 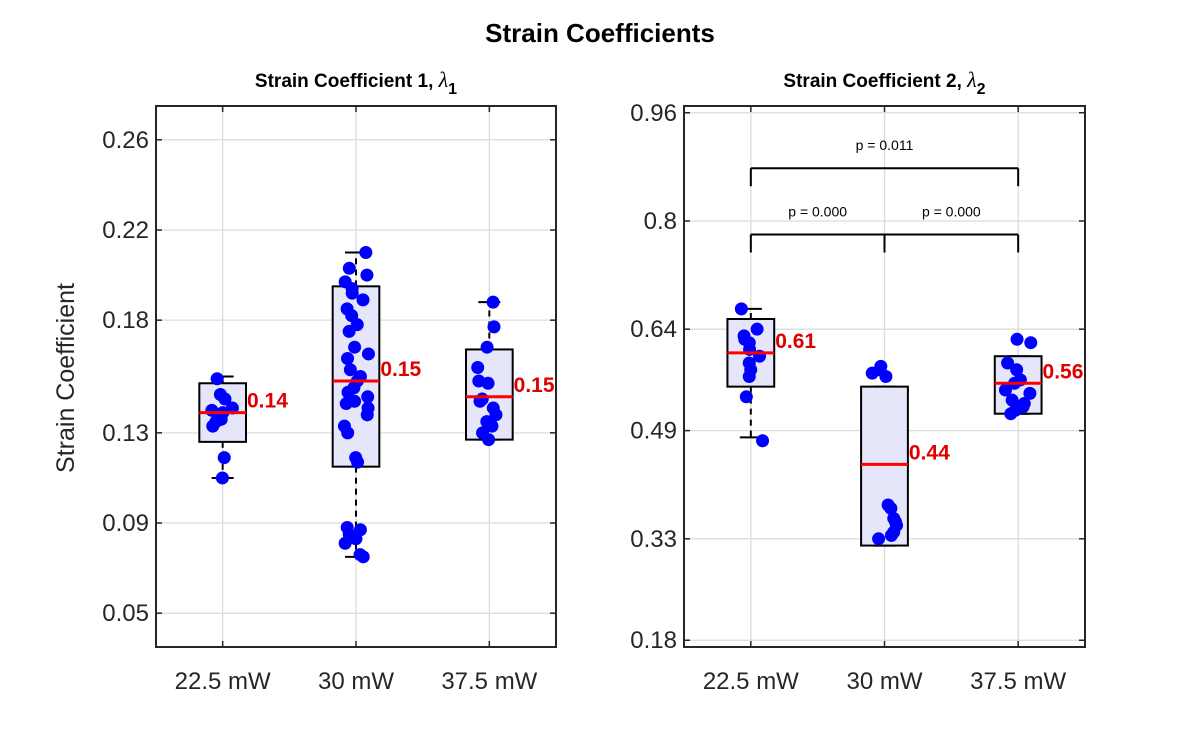 I want to click on y-axis-label: Strain Coefficient, so click(x=66, y=378).